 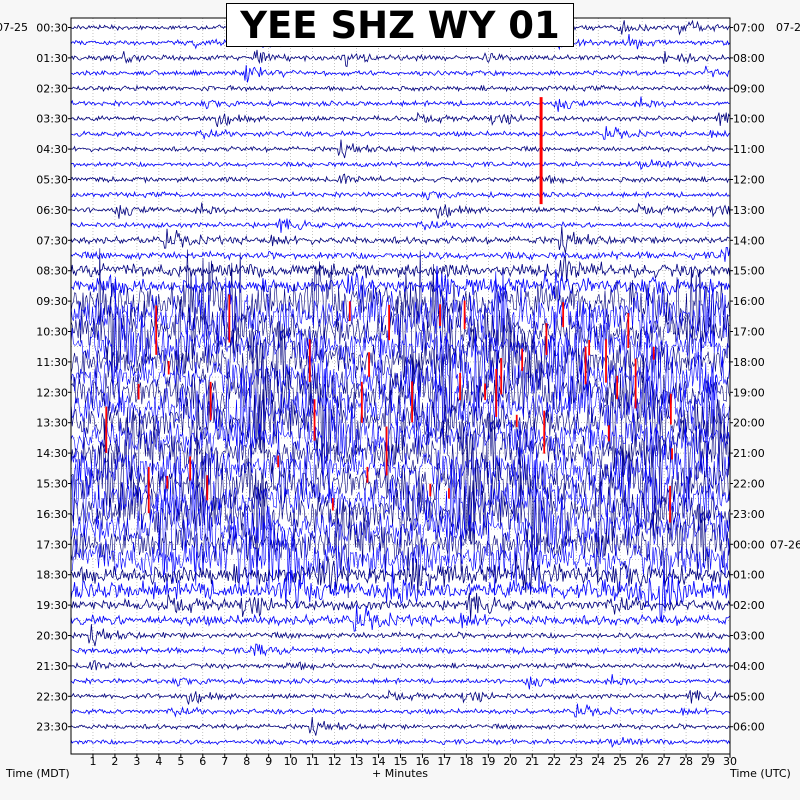 What do you see at coordinates (52, 210) in the screenshot?
I see `left-tick-label: 06:30` at bounding box center [52, 210].